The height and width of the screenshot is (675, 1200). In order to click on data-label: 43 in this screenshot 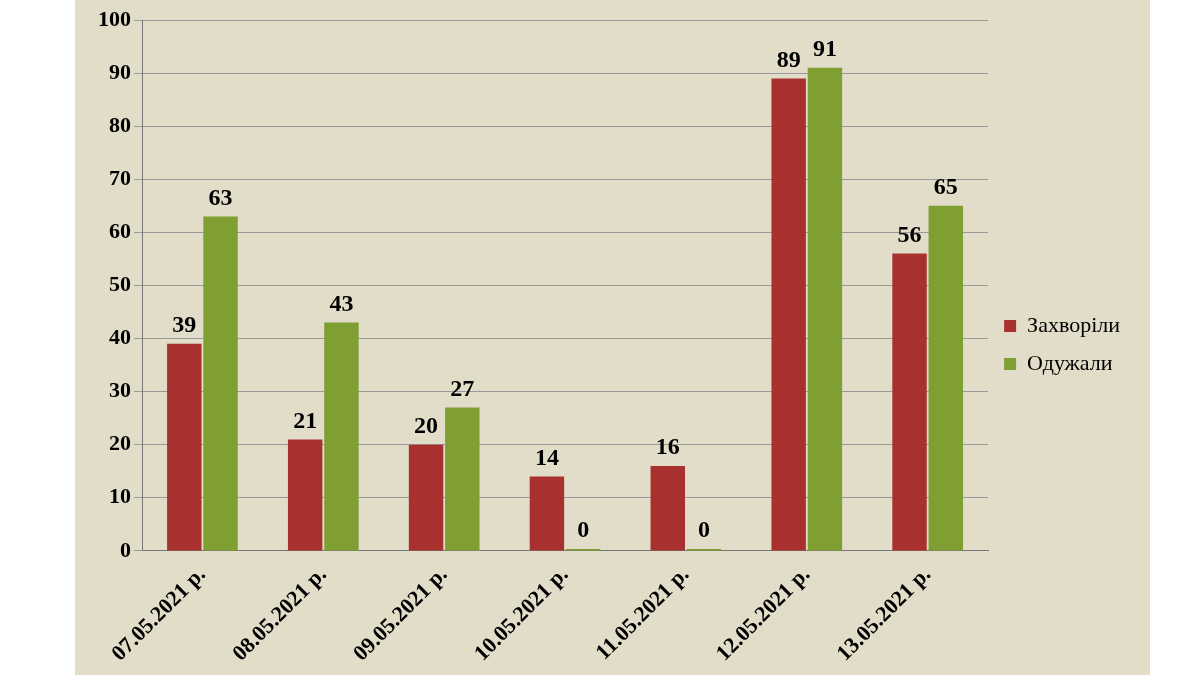, I will do `click(341, 302)`.